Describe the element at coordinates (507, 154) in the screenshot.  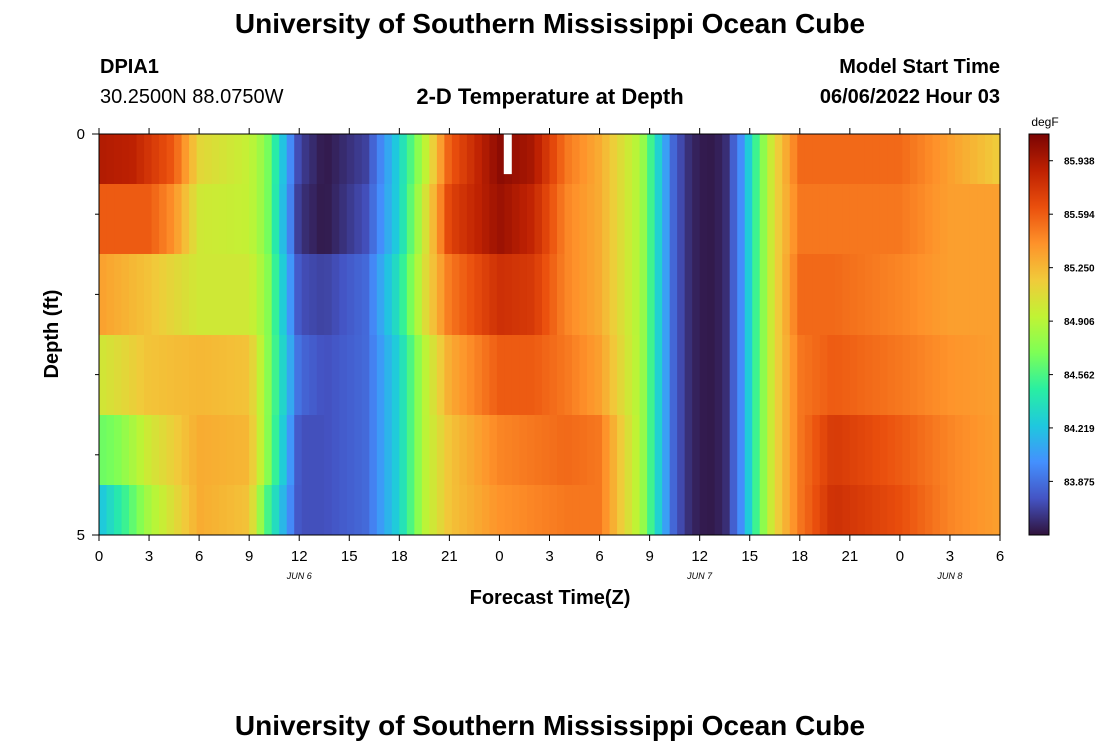
I see `missing-data-mark` at that location.